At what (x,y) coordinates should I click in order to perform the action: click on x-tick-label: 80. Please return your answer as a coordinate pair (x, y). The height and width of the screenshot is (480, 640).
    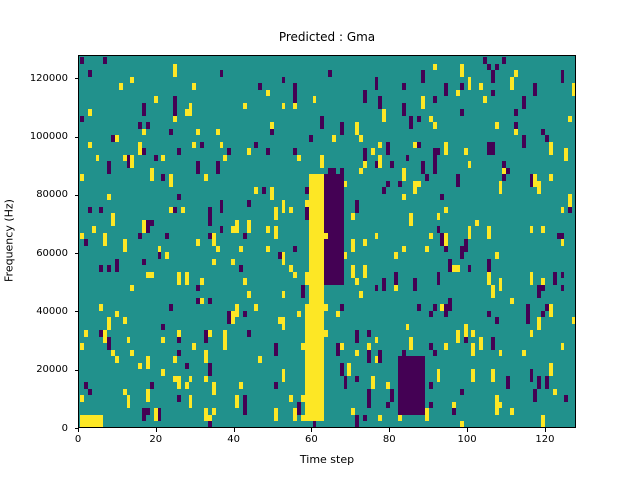
    Looking at the image, I should click on (389, 439).